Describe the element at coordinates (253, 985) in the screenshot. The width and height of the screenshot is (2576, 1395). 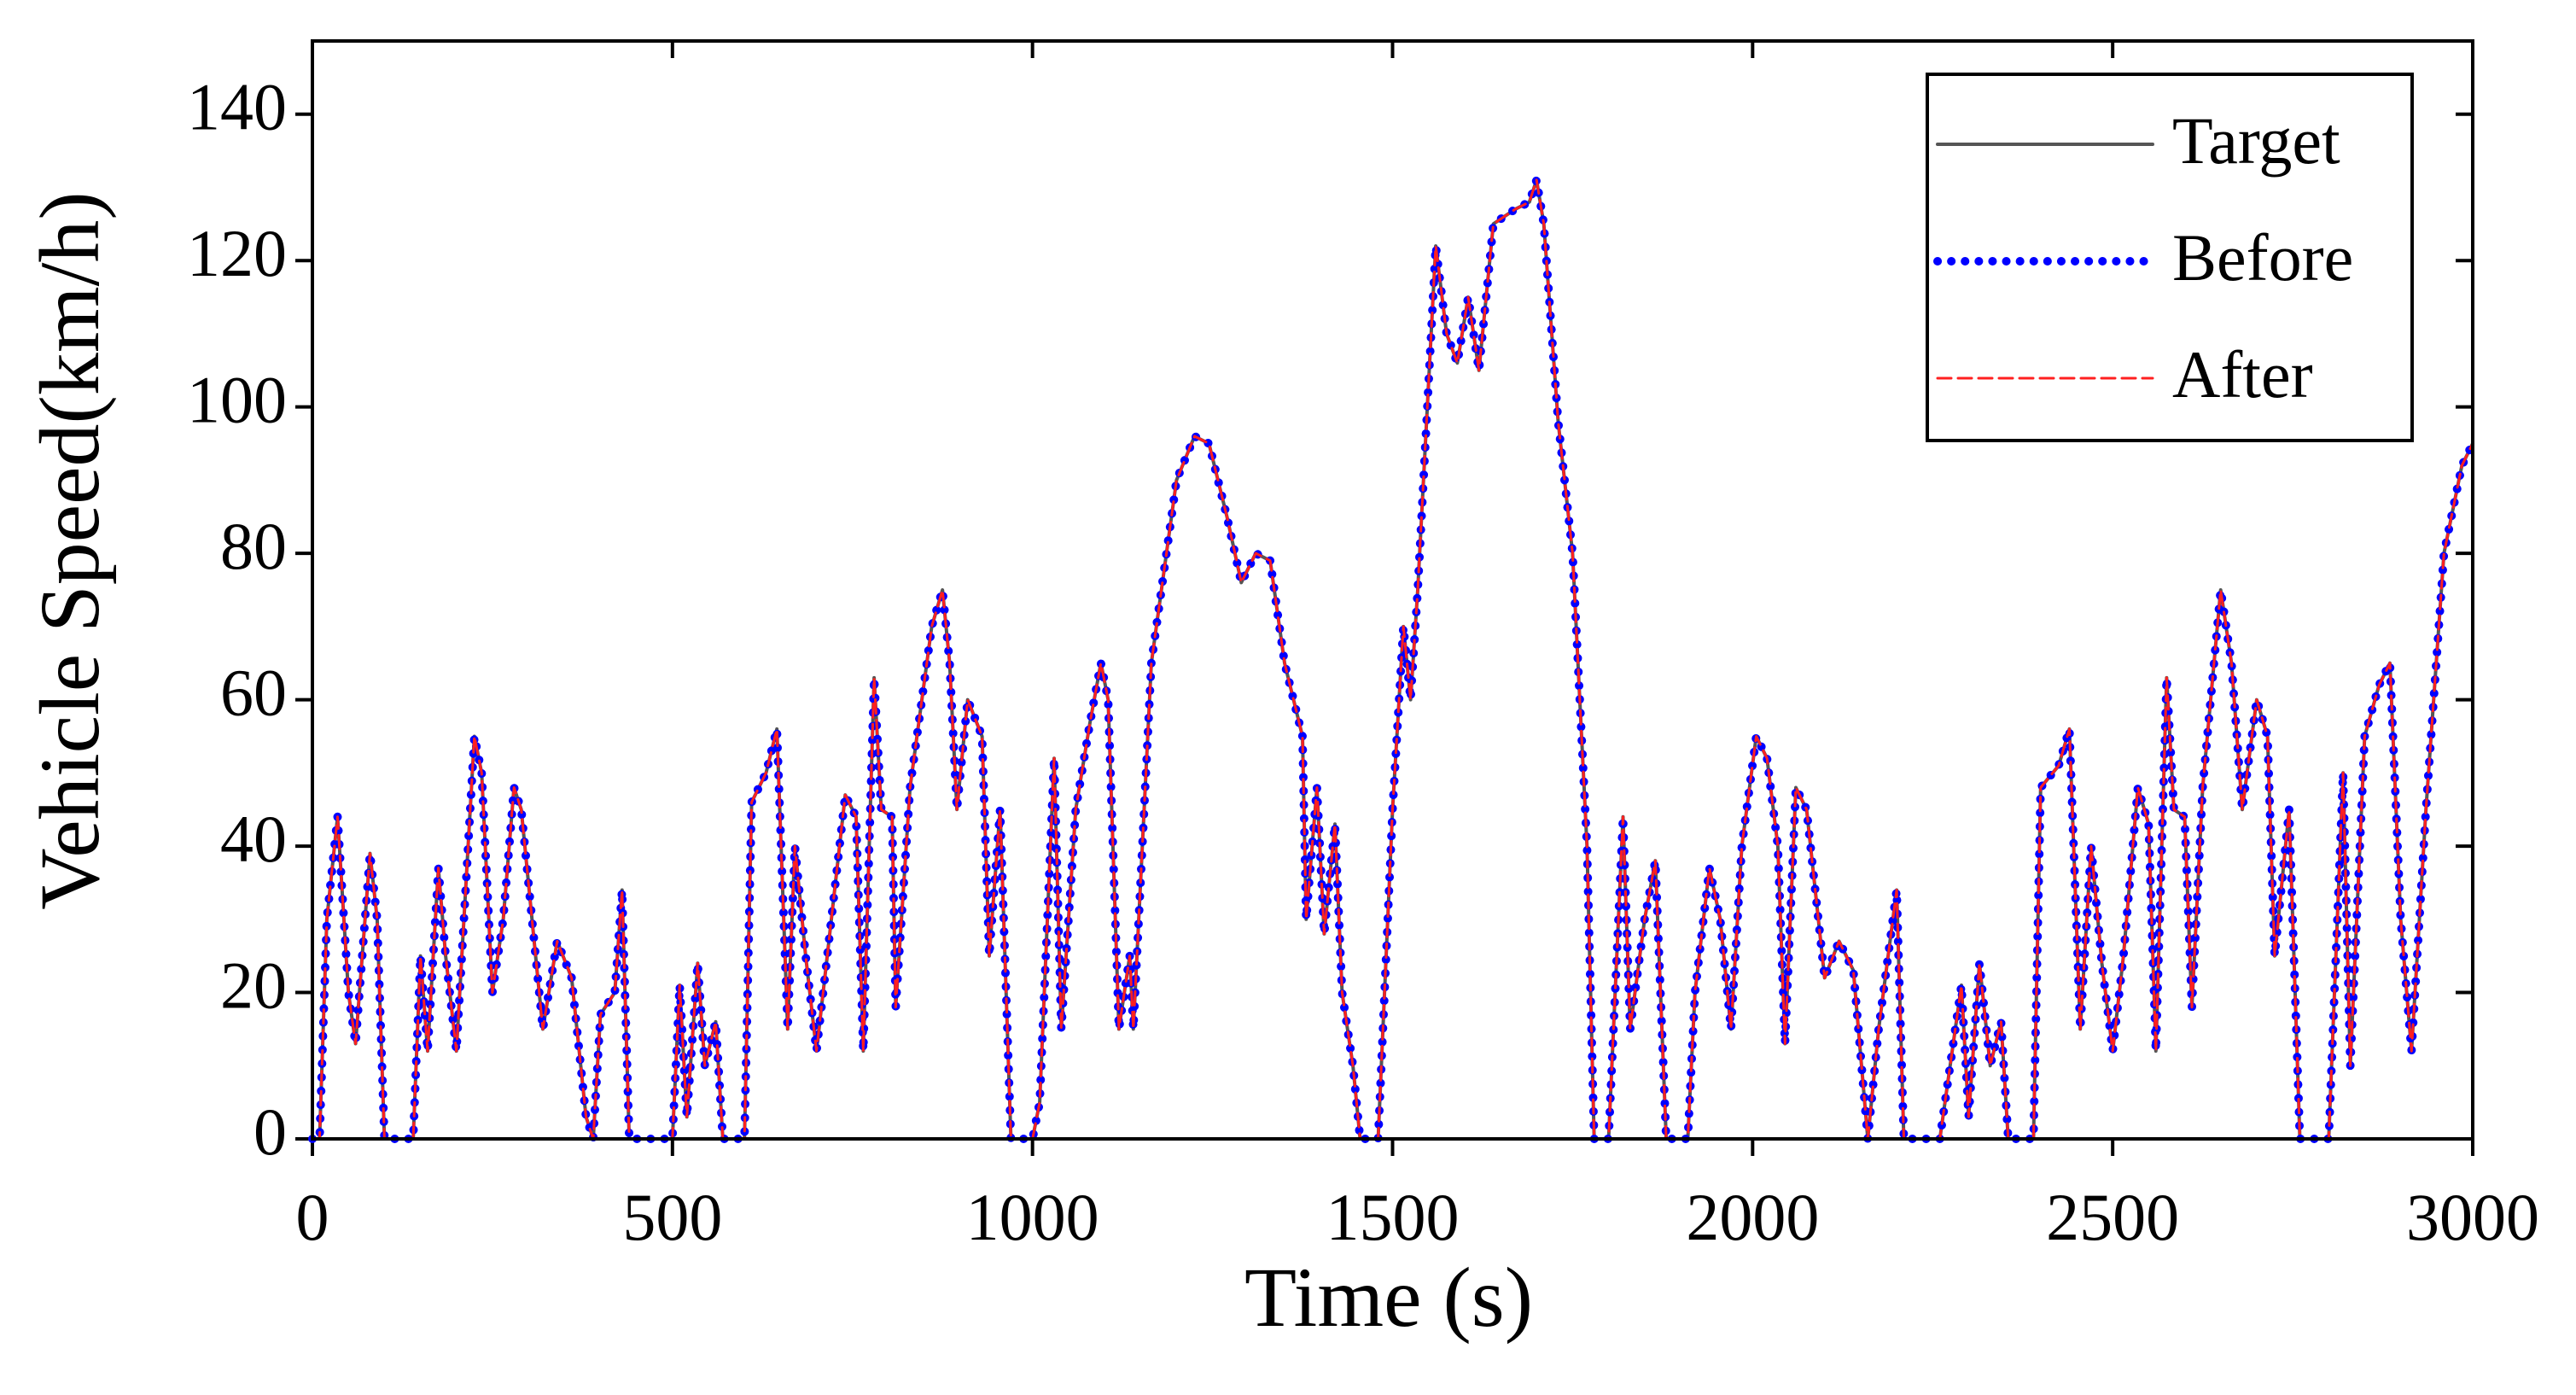
I see `y-tick-label: 20` at that location.